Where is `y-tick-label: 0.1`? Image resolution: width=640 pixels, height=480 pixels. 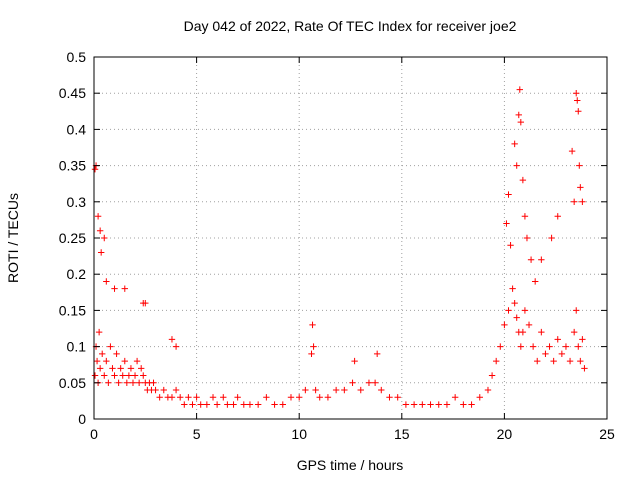 y-tick-label: 0.1 is located at coordinates (77, 347).